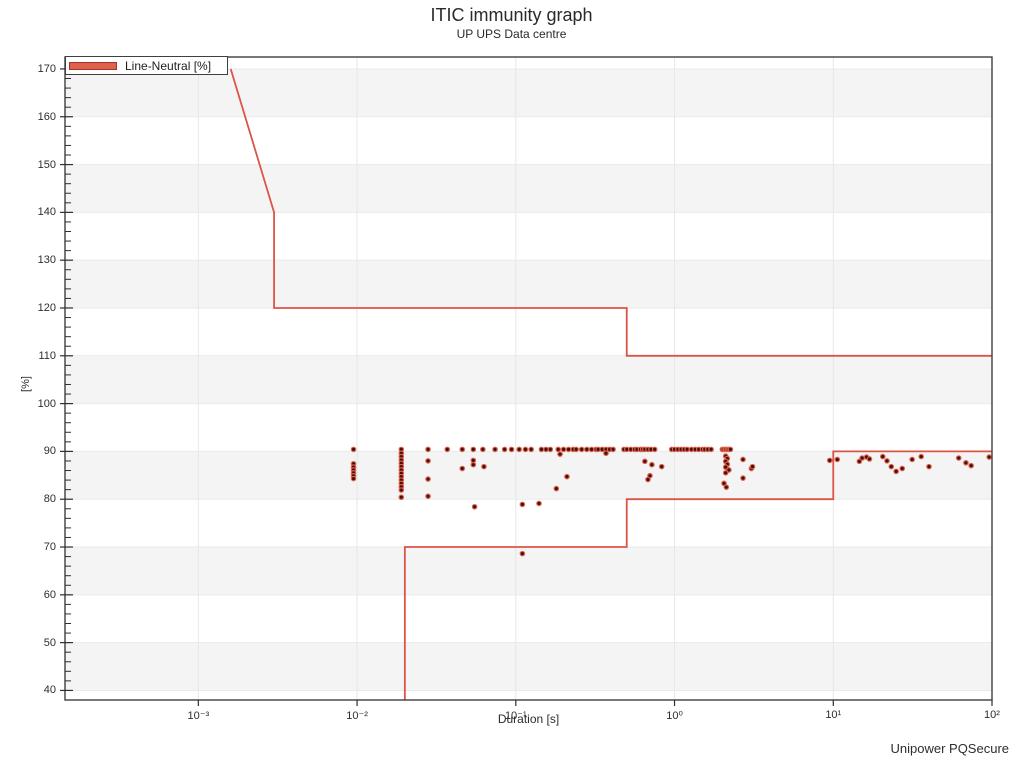 This screenshot has width=1023, height=773. I want to click on y-tick-label: 130, so click(46, 260).